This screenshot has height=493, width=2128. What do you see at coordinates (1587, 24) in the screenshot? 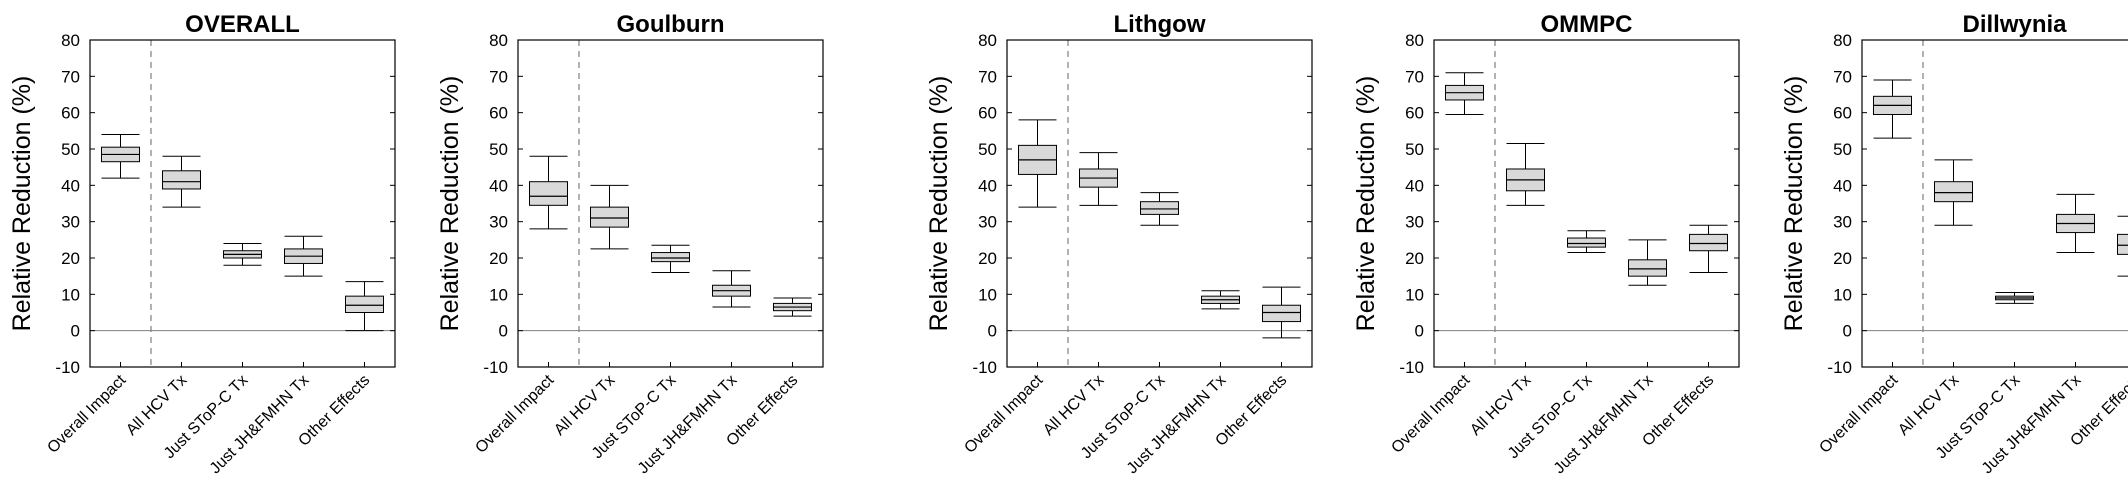
I see `panel-title: OMMPC` at bounding box center [1587, 24].